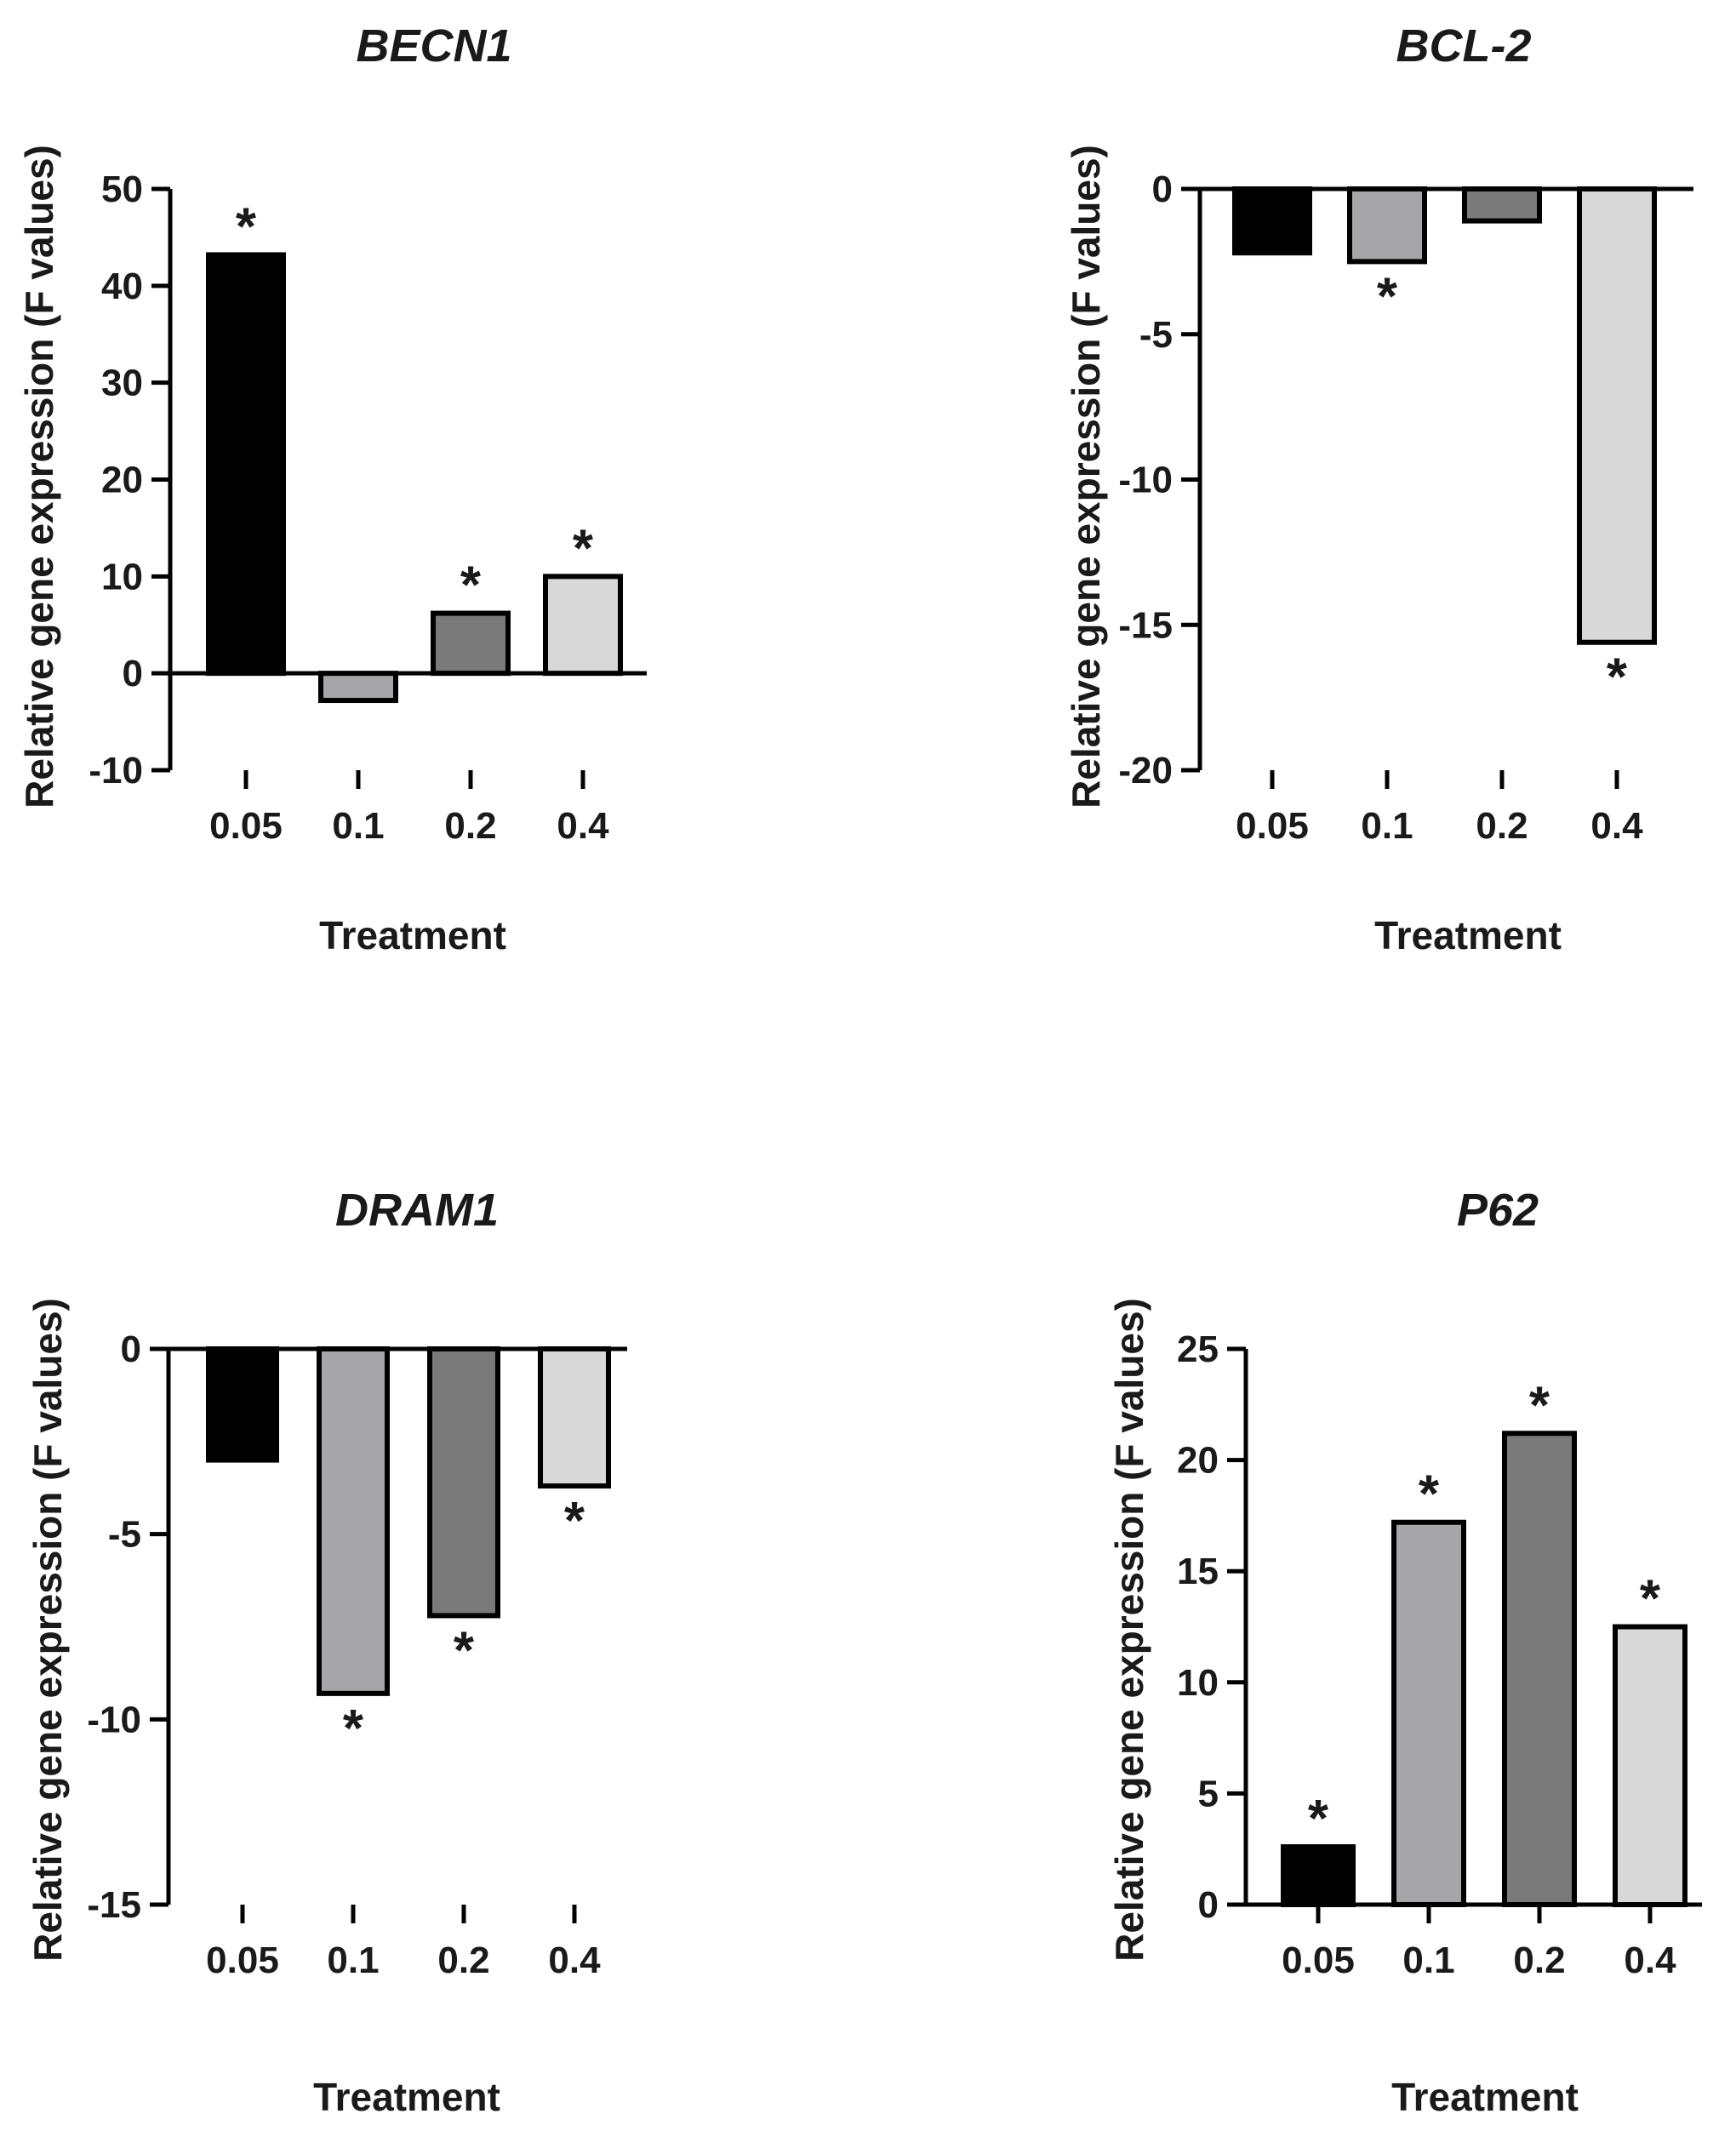  What do you see at coordinates (1198, 1571) in the screenshot?
I see `y-tick-label: 15` at bounding box center [1198, 1571].